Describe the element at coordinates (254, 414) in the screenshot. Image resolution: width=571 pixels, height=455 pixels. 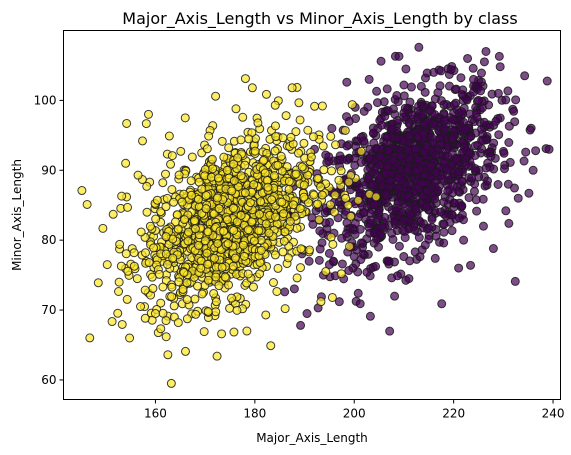
I see `x-tick-label: 180` at that location.